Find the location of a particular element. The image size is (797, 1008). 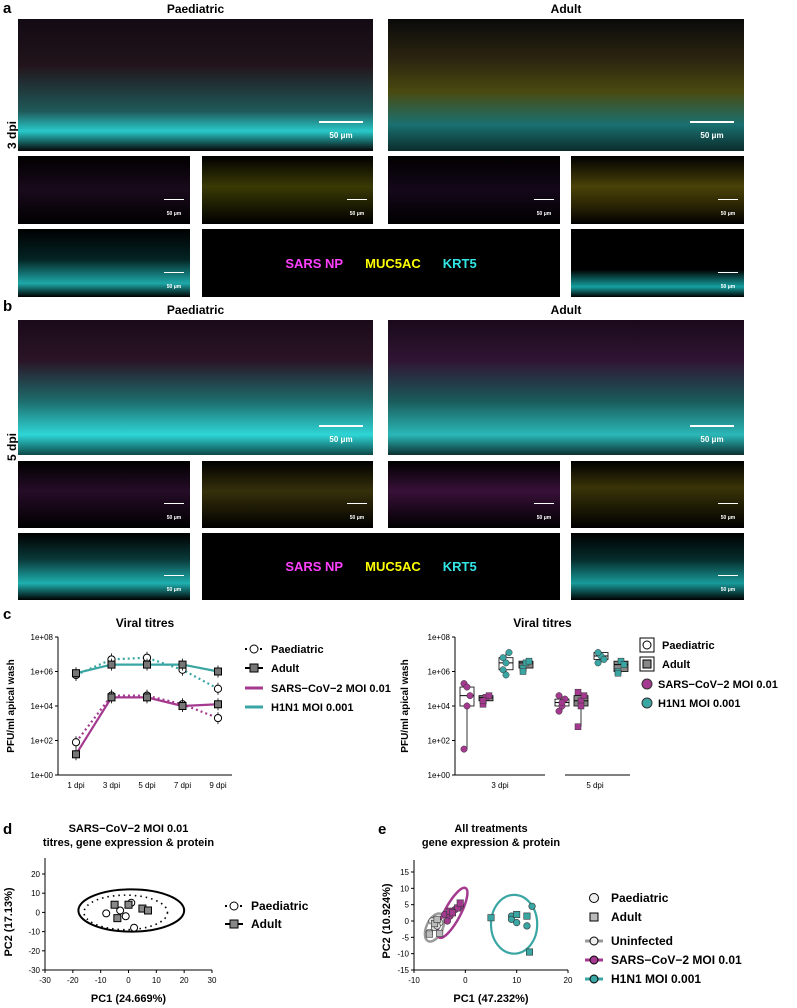

x-tick-label: 7 dpi is located at coordinates (183, 785).